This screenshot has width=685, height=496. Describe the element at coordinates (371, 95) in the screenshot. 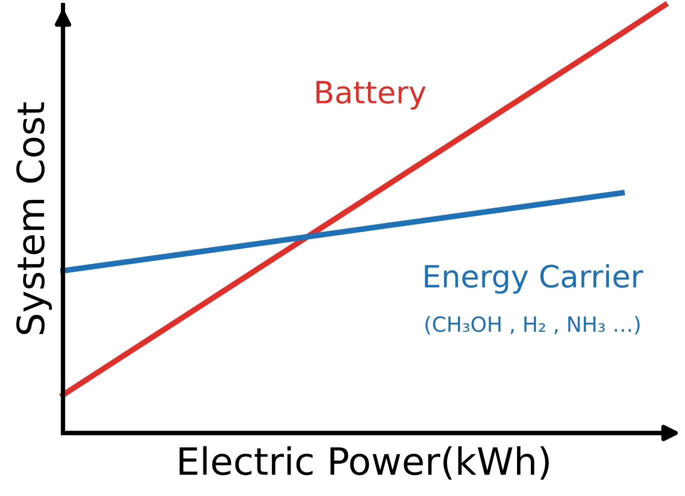

I see `series-label: Battery` at that location.